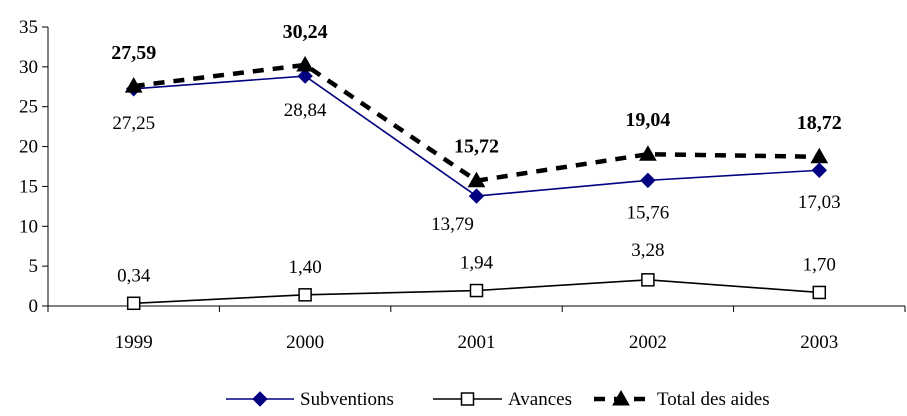 This screenshot has width=907, height=416. What do you see at coordinates (648, 280) in the screenshot?
I see `point-avances-2002` at bounding box center [648, 280].